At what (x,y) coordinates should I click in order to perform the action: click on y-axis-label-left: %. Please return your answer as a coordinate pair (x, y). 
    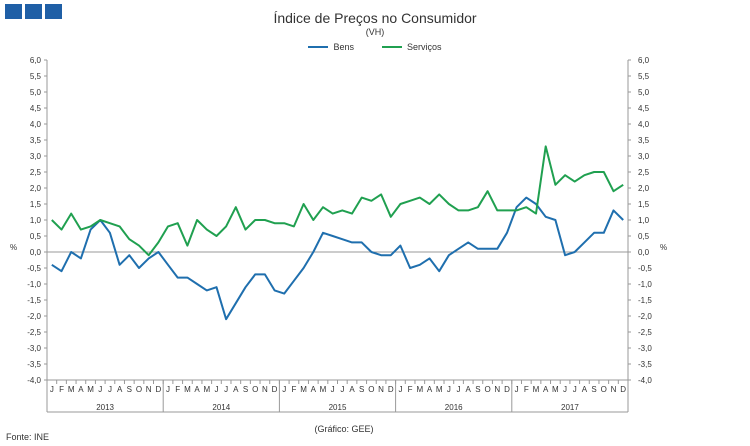
    Looking at the image, I should click on (13, 247).